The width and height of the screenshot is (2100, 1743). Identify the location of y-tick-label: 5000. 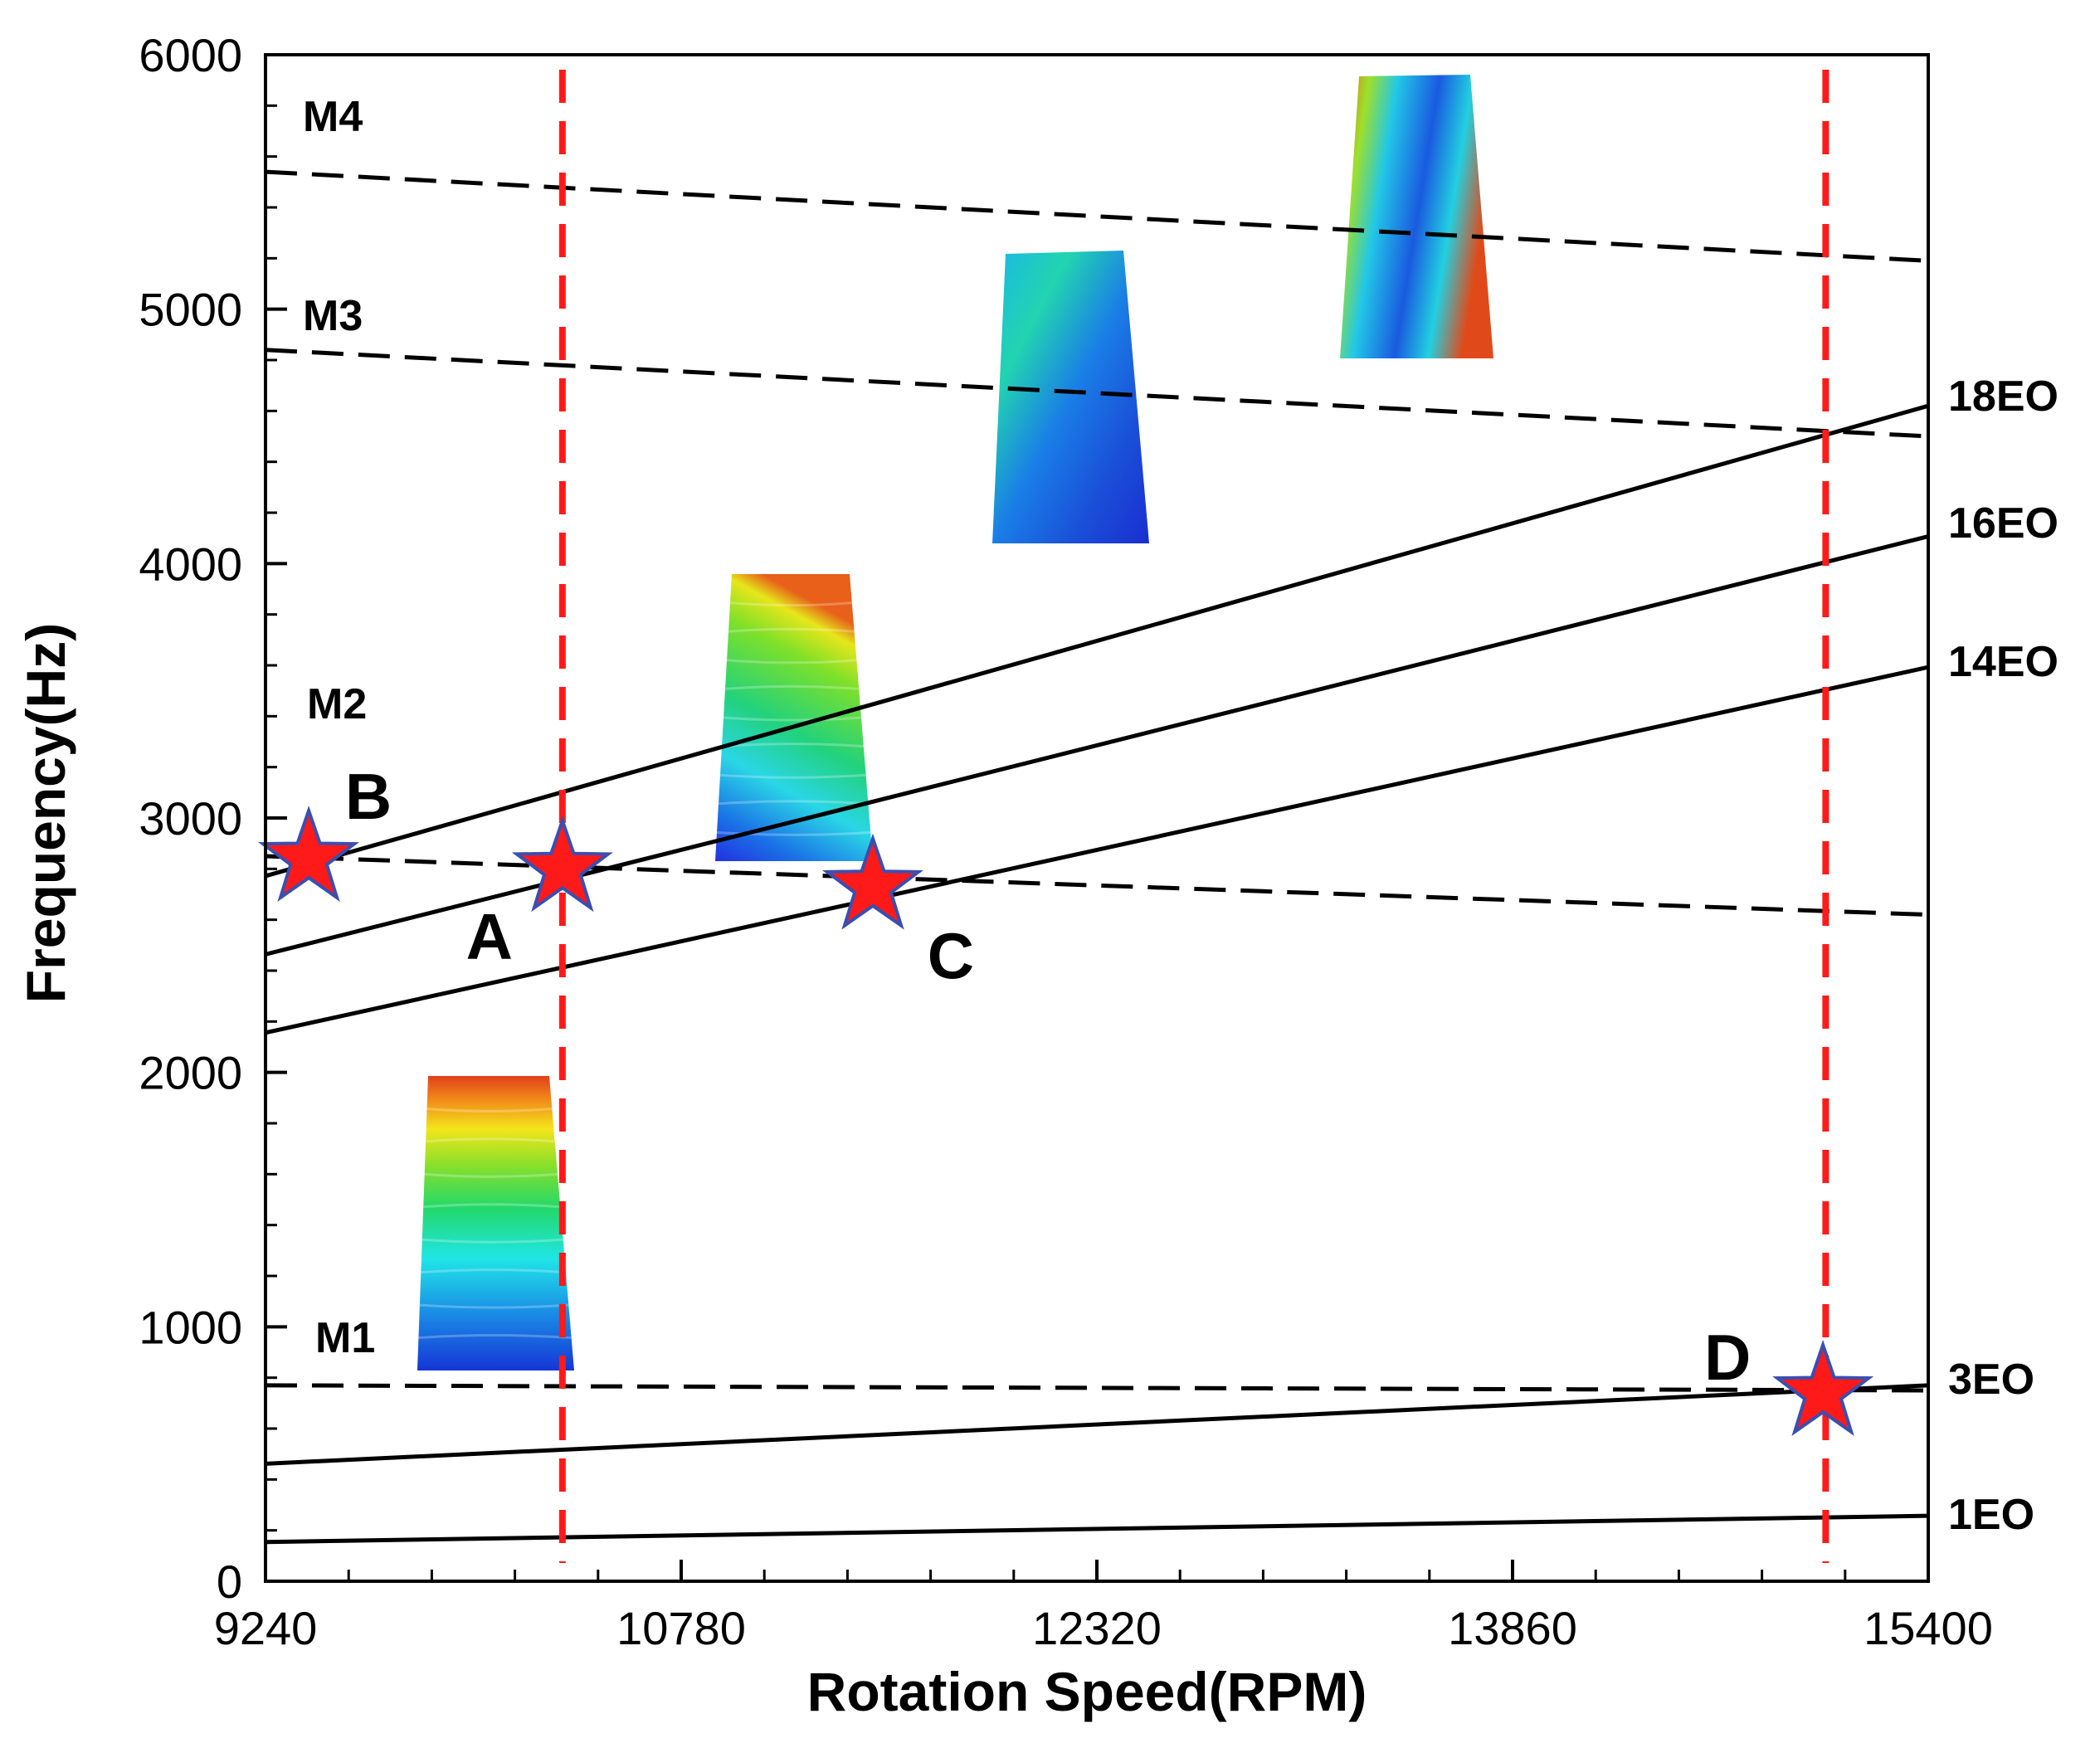
(190, 310).